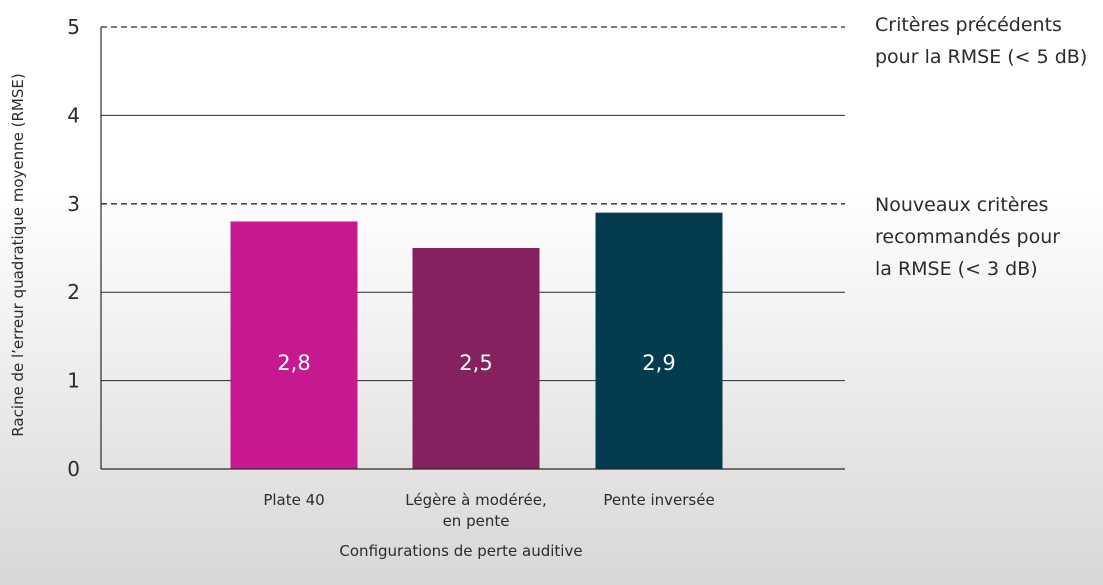 The image size is (1103, 585). I want to click on y-tick-label: 1, so click(73, 381).